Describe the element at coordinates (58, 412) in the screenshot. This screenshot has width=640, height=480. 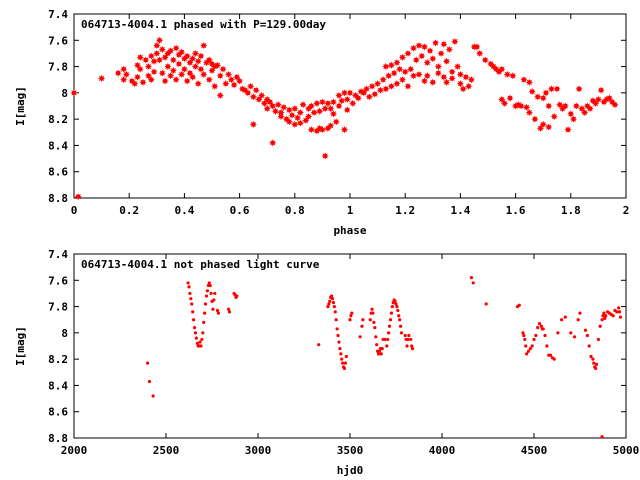
I see `y-tick-label: 8.6` at that location.